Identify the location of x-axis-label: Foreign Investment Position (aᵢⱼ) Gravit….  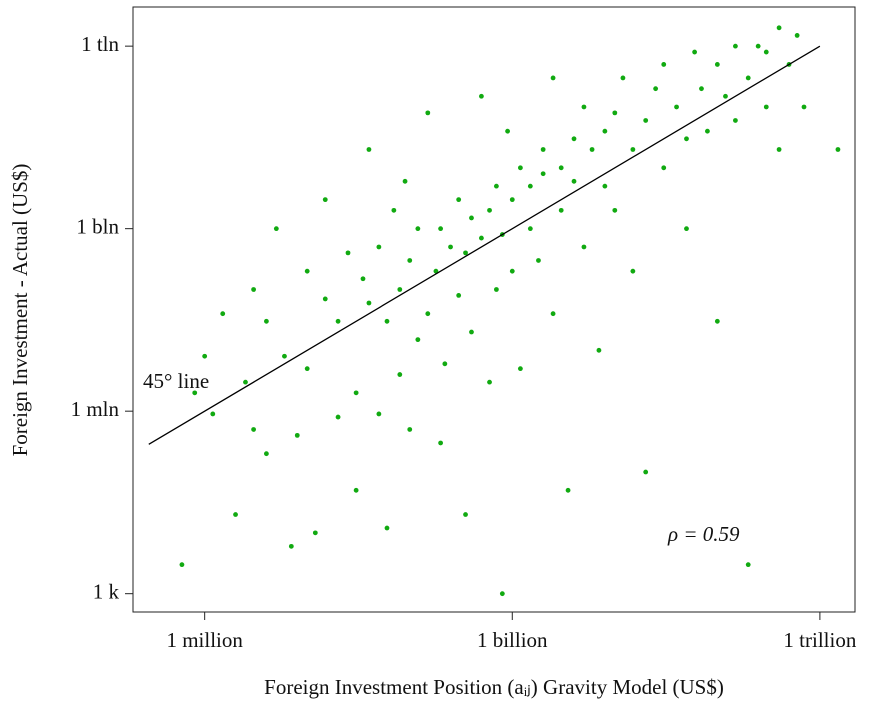
(494, 687).